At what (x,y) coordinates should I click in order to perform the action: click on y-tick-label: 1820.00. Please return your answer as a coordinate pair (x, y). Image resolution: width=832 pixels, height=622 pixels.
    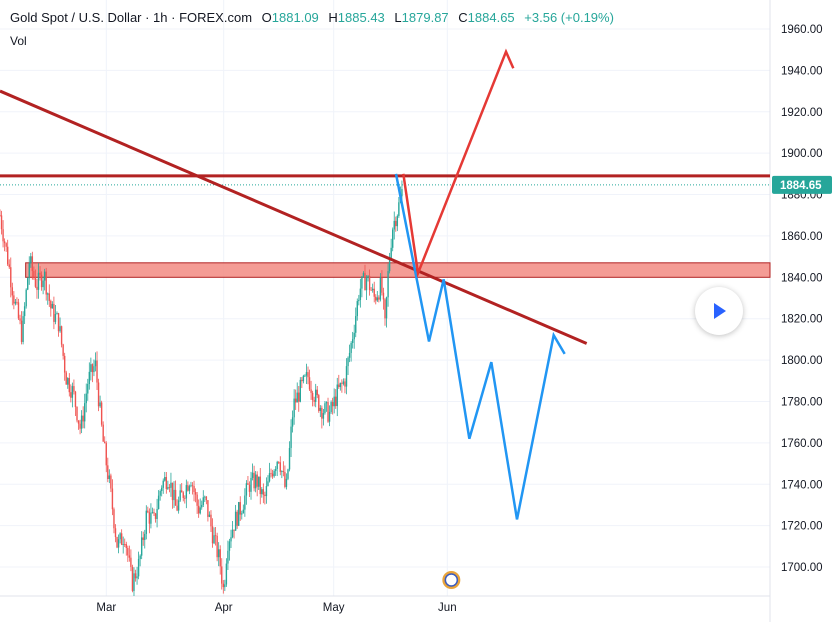
    Looking at the image, I should click on (802, 320).